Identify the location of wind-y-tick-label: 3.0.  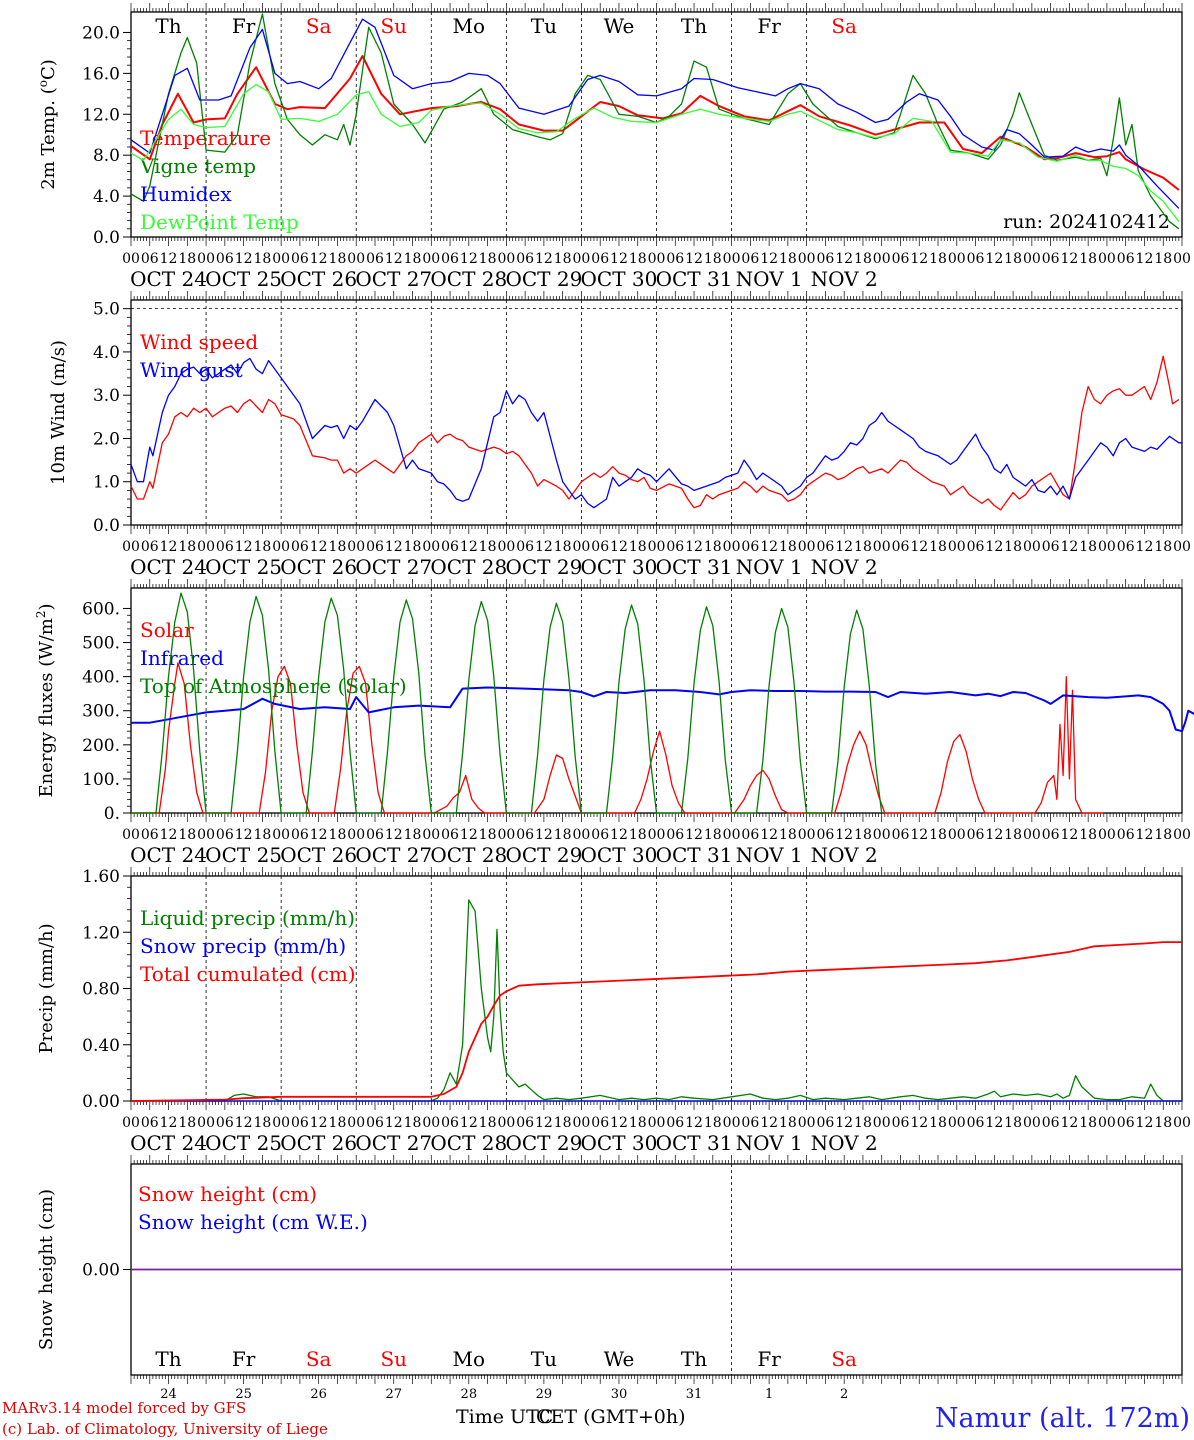
(106, 396).